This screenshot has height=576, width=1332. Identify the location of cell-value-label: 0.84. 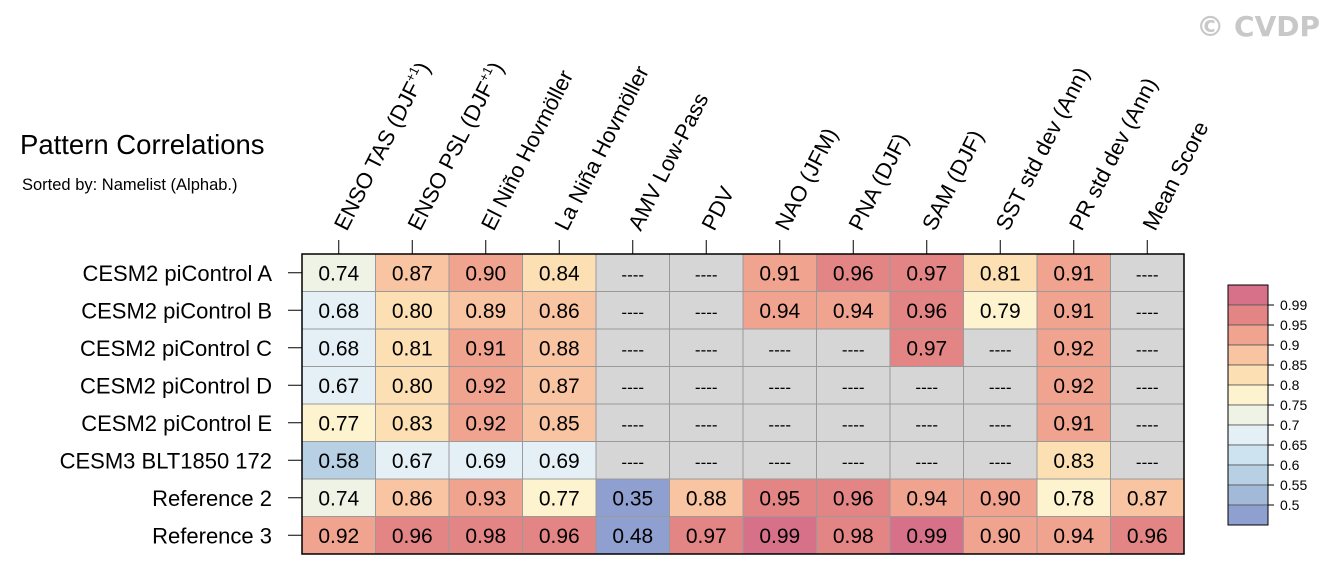
(559, 273).